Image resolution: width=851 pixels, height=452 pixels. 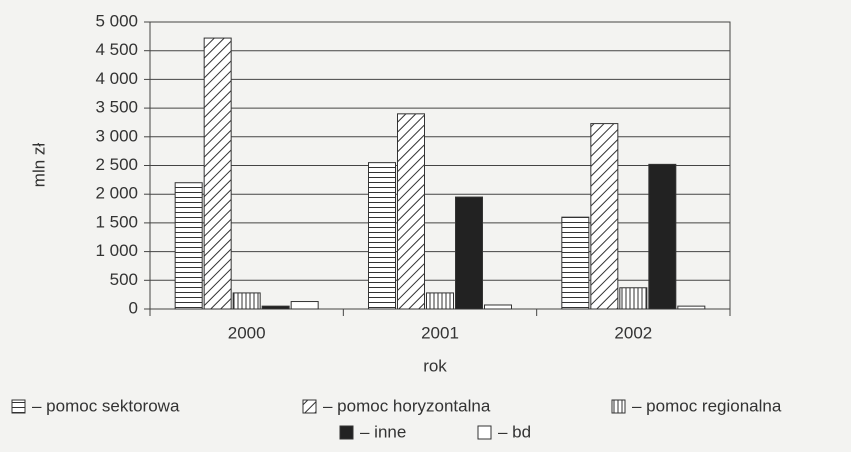 What do you see at coordinates (383, 431) in the screenshot?
I see `legend-label: – inne` at bounding box center [383, 431].